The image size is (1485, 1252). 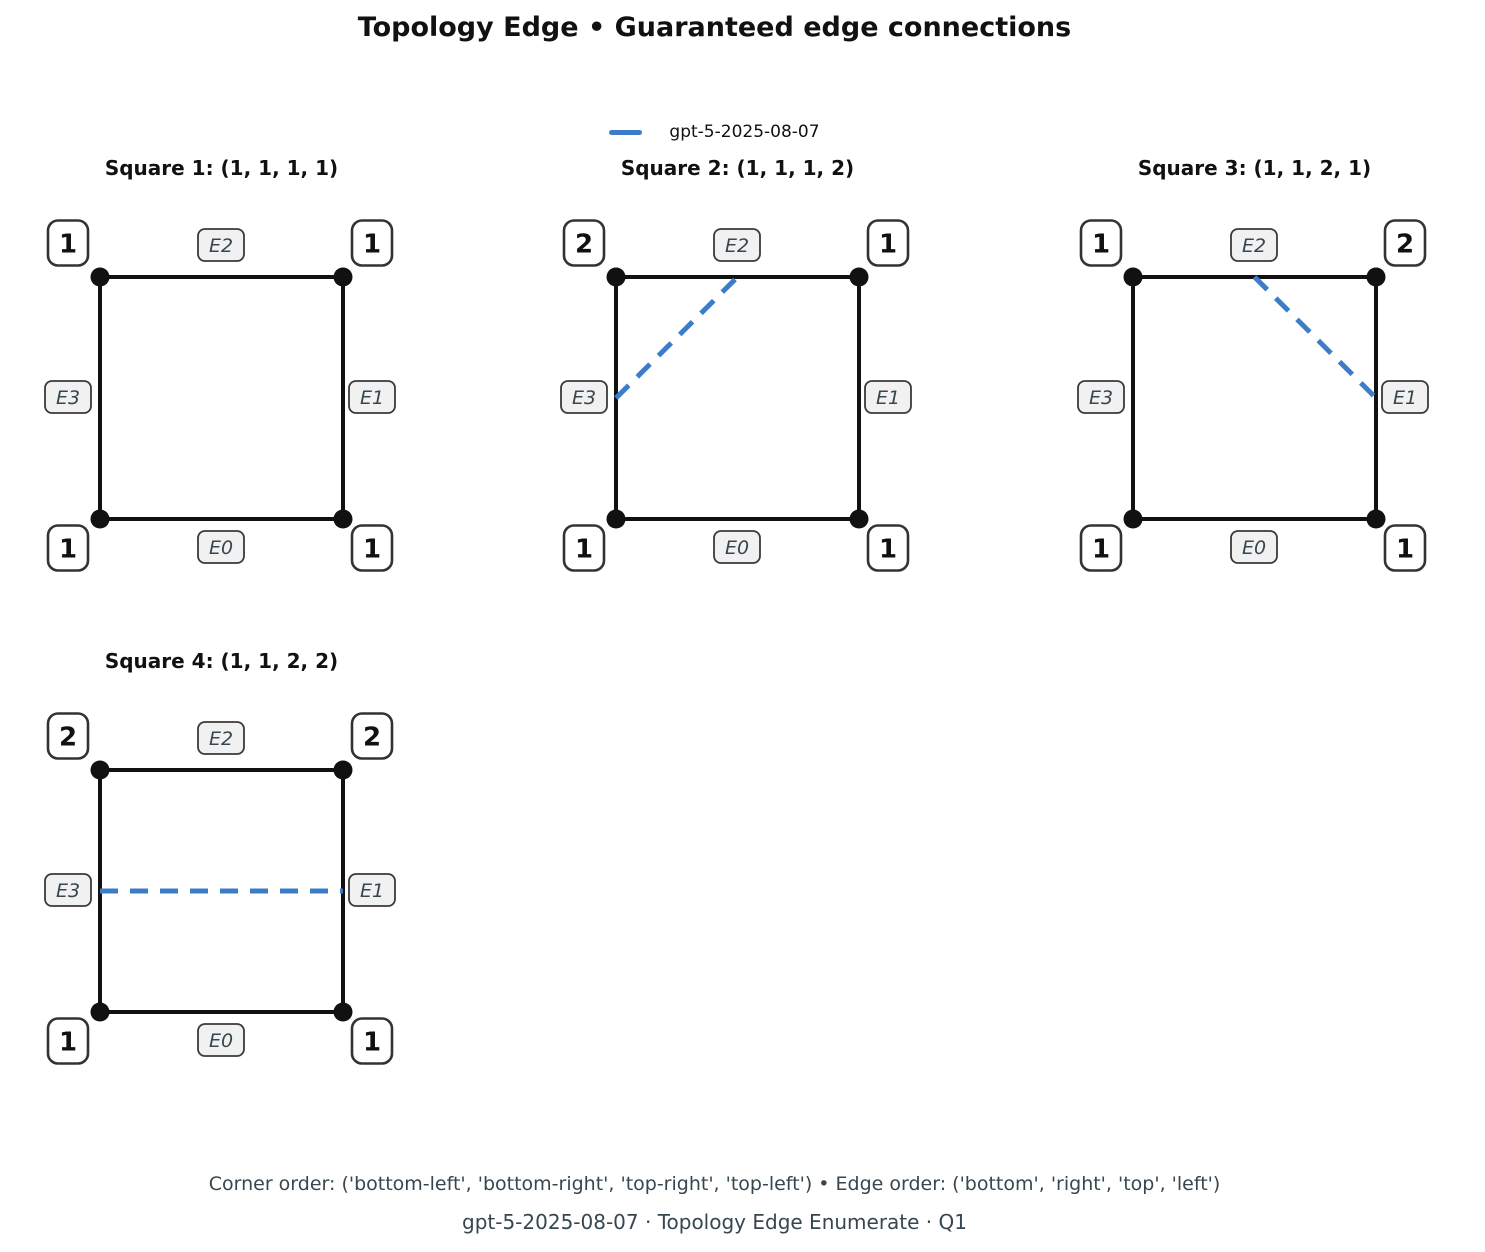 What do you see at coordinates (744, 132) in the screenshot?
I see `legend-label: gpt-5-2025-08-07` at bounding box center [744, 132].